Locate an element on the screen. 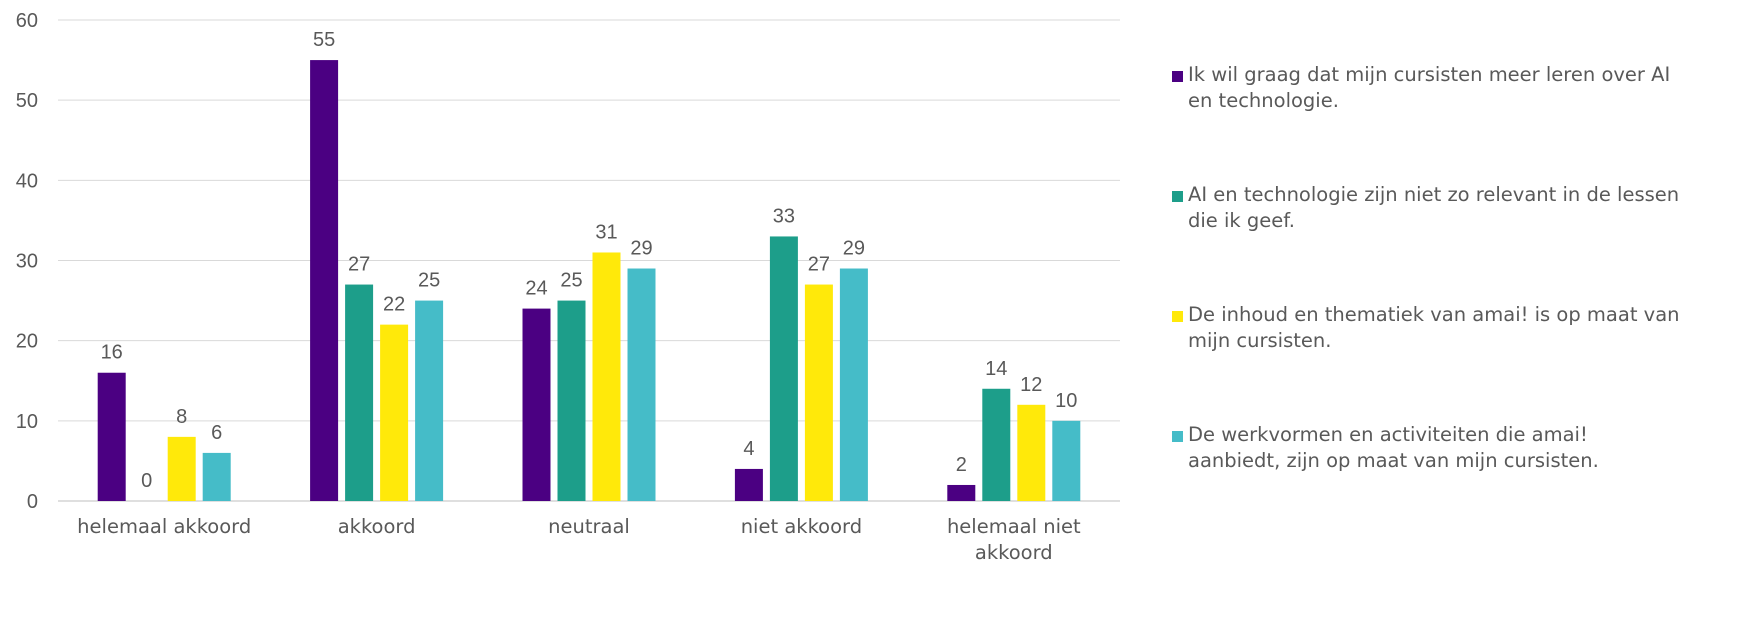 Image resolution: width=1752 pixels, height=628 pixels. data-label: 22 is located at coordinates (394, 305).